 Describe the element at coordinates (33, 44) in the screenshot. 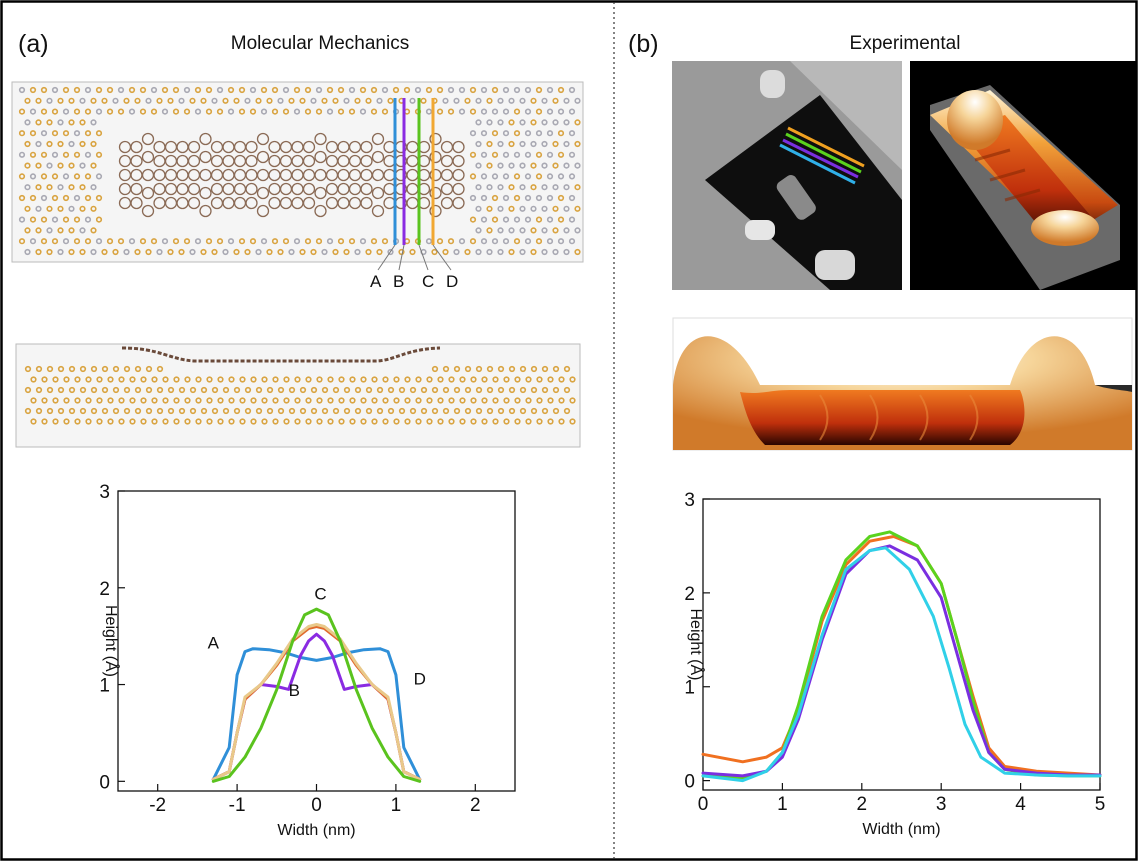

I see `panel-a-label: (a)` at that location.